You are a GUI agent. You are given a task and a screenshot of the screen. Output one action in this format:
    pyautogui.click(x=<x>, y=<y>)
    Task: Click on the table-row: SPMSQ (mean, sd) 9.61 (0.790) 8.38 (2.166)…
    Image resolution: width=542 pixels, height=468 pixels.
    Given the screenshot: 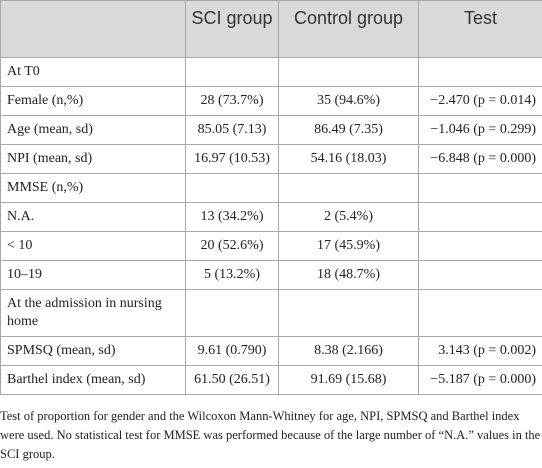 What is the action you would take?
    pyautogui.click(x=271, y=351)
    